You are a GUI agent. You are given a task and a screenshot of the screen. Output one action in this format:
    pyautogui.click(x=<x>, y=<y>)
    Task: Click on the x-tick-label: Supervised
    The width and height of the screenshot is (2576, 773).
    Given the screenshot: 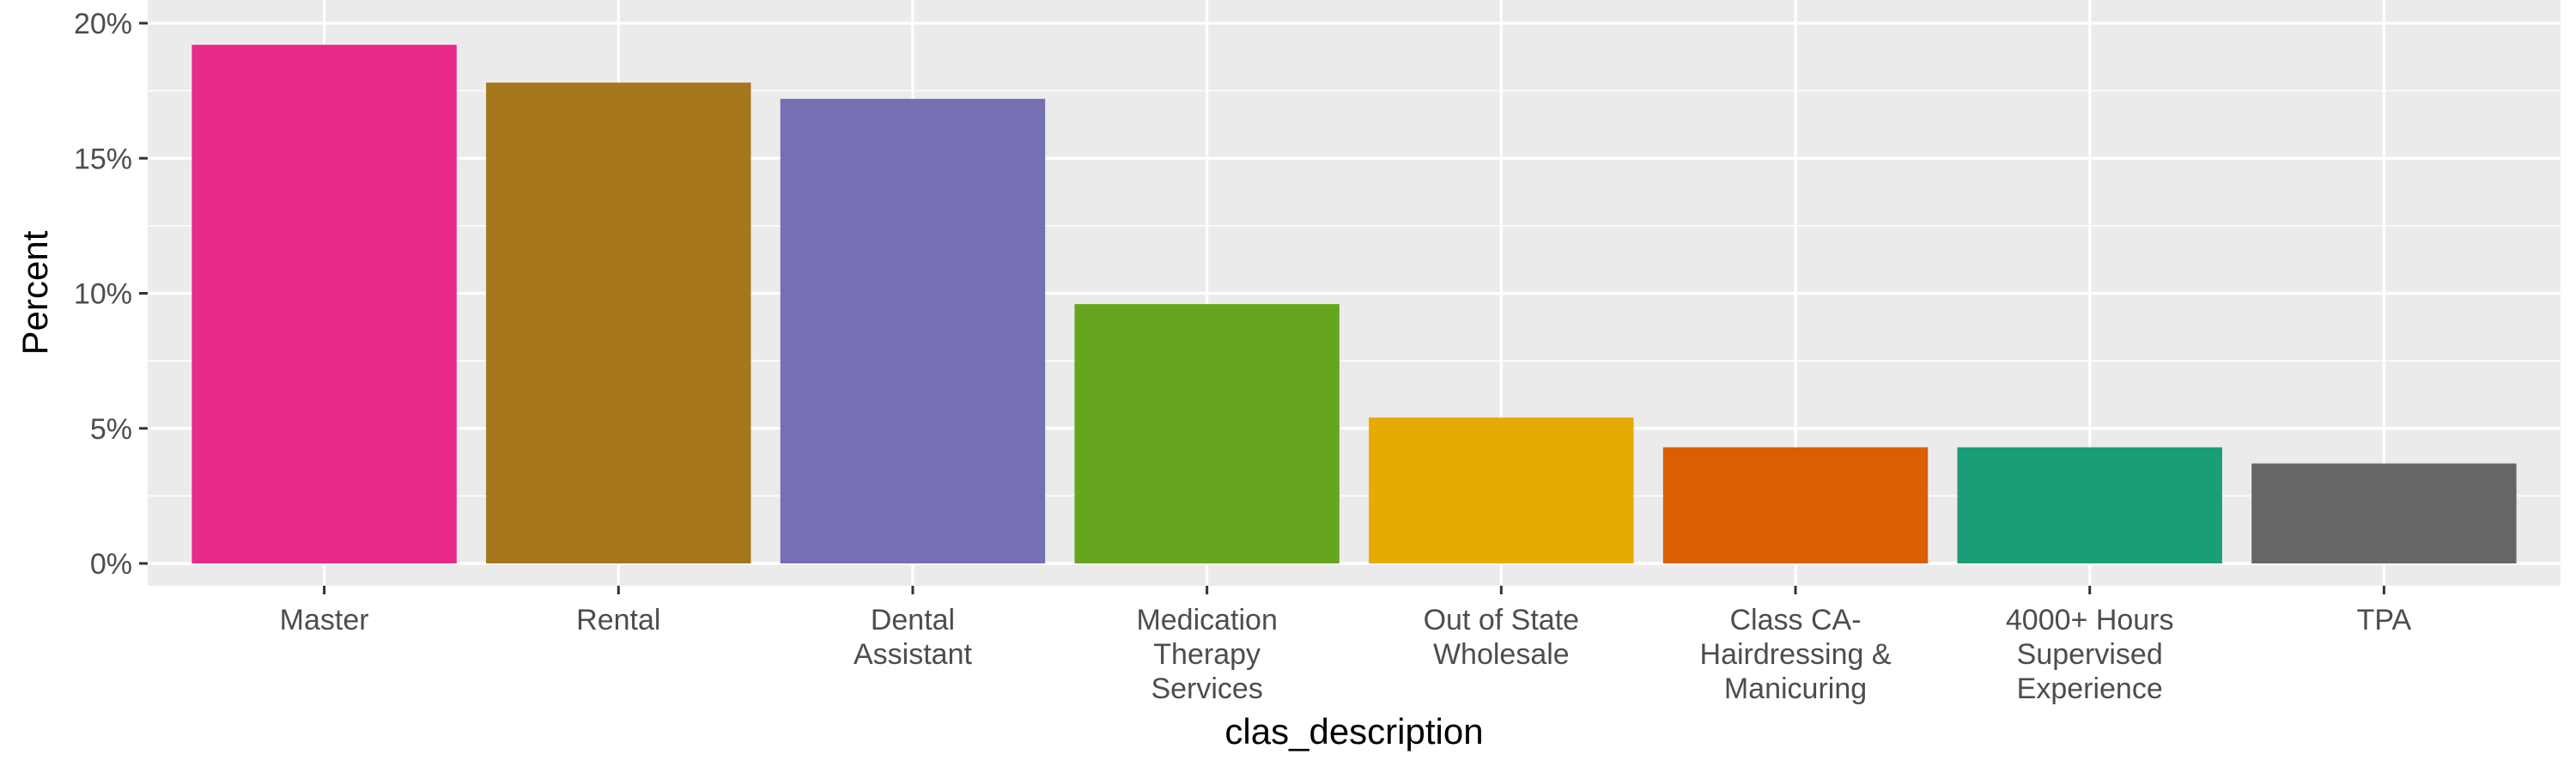 What is the action you would take?
    pyautogui.click(x=2090, y=654)
    